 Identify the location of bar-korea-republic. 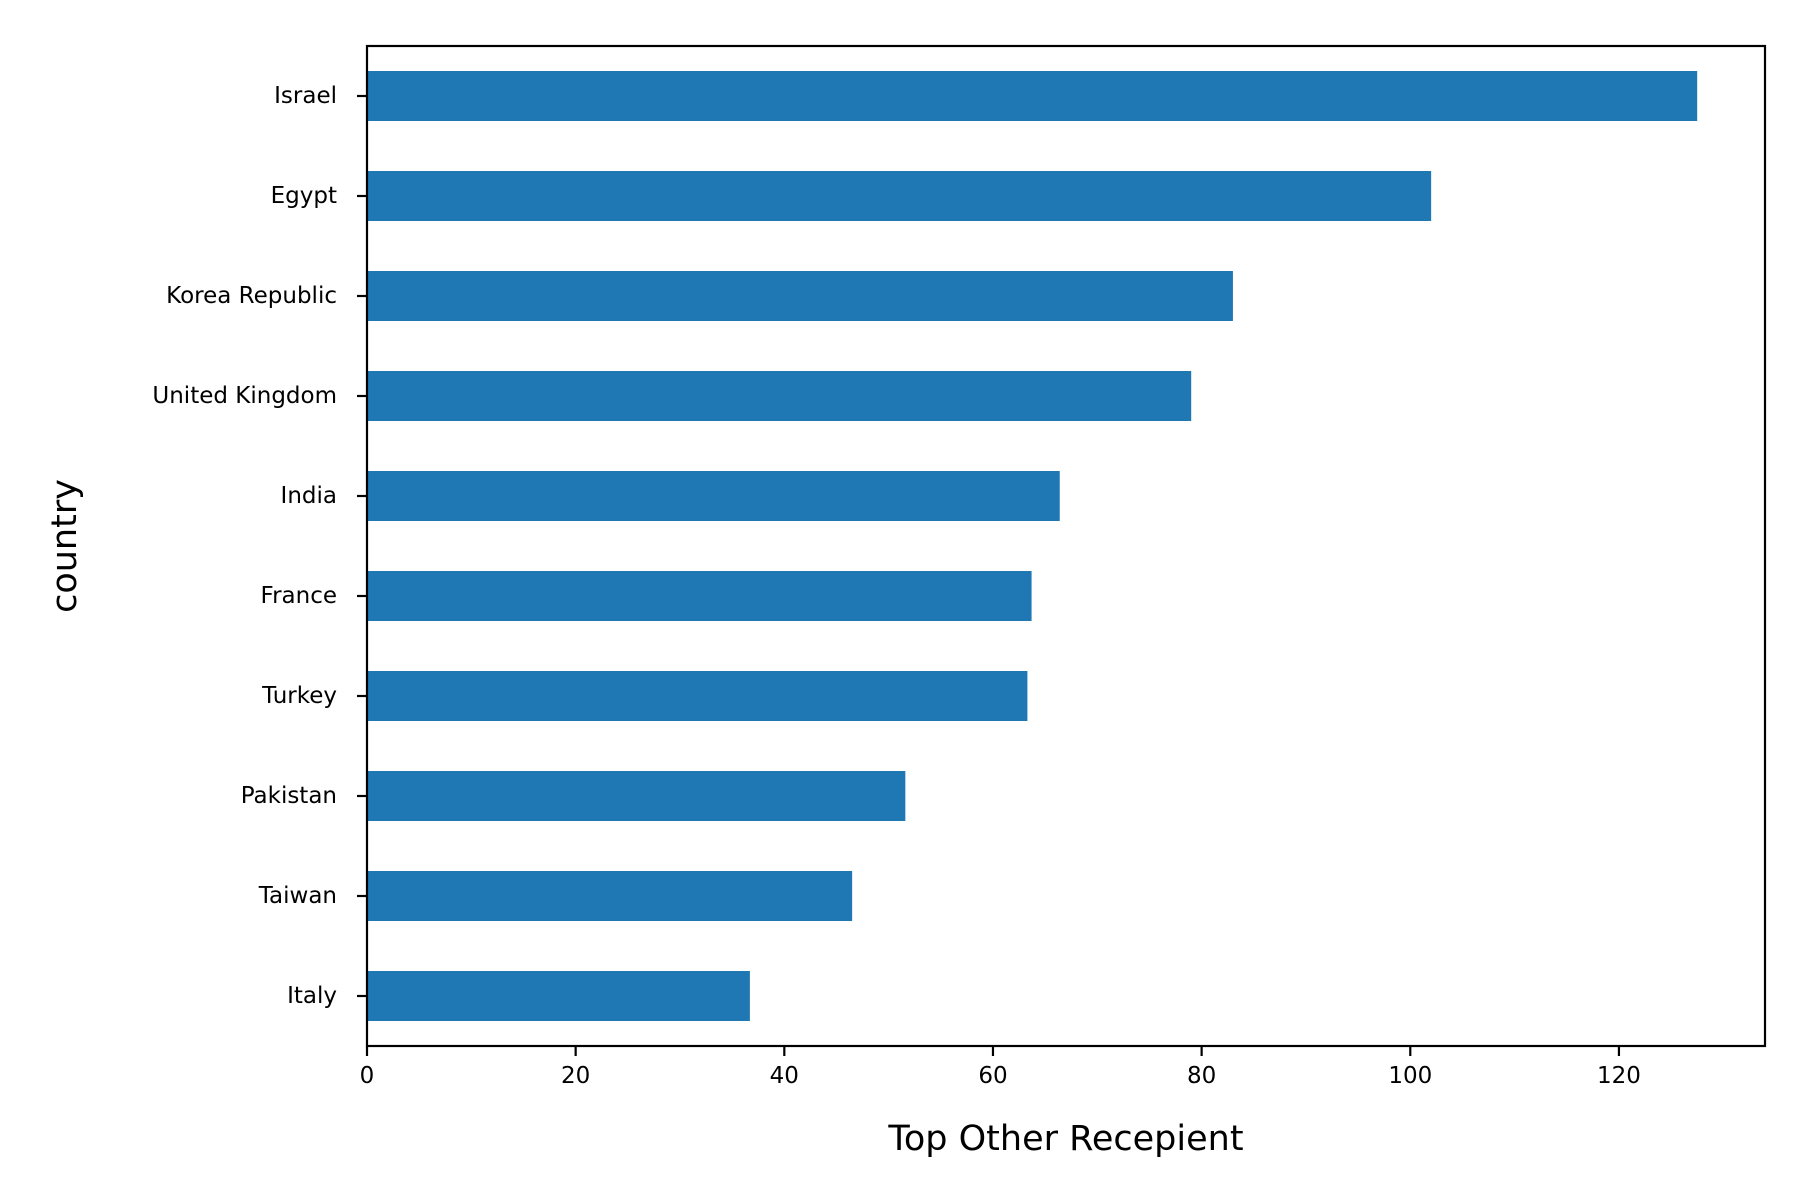
(800, 296).